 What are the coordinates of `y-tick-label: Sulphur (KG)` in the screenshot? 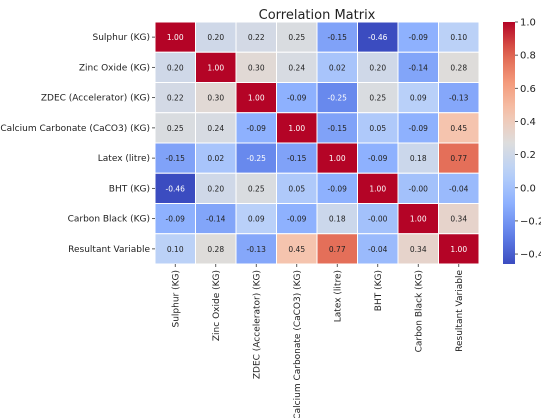 It's located at (122, 38).